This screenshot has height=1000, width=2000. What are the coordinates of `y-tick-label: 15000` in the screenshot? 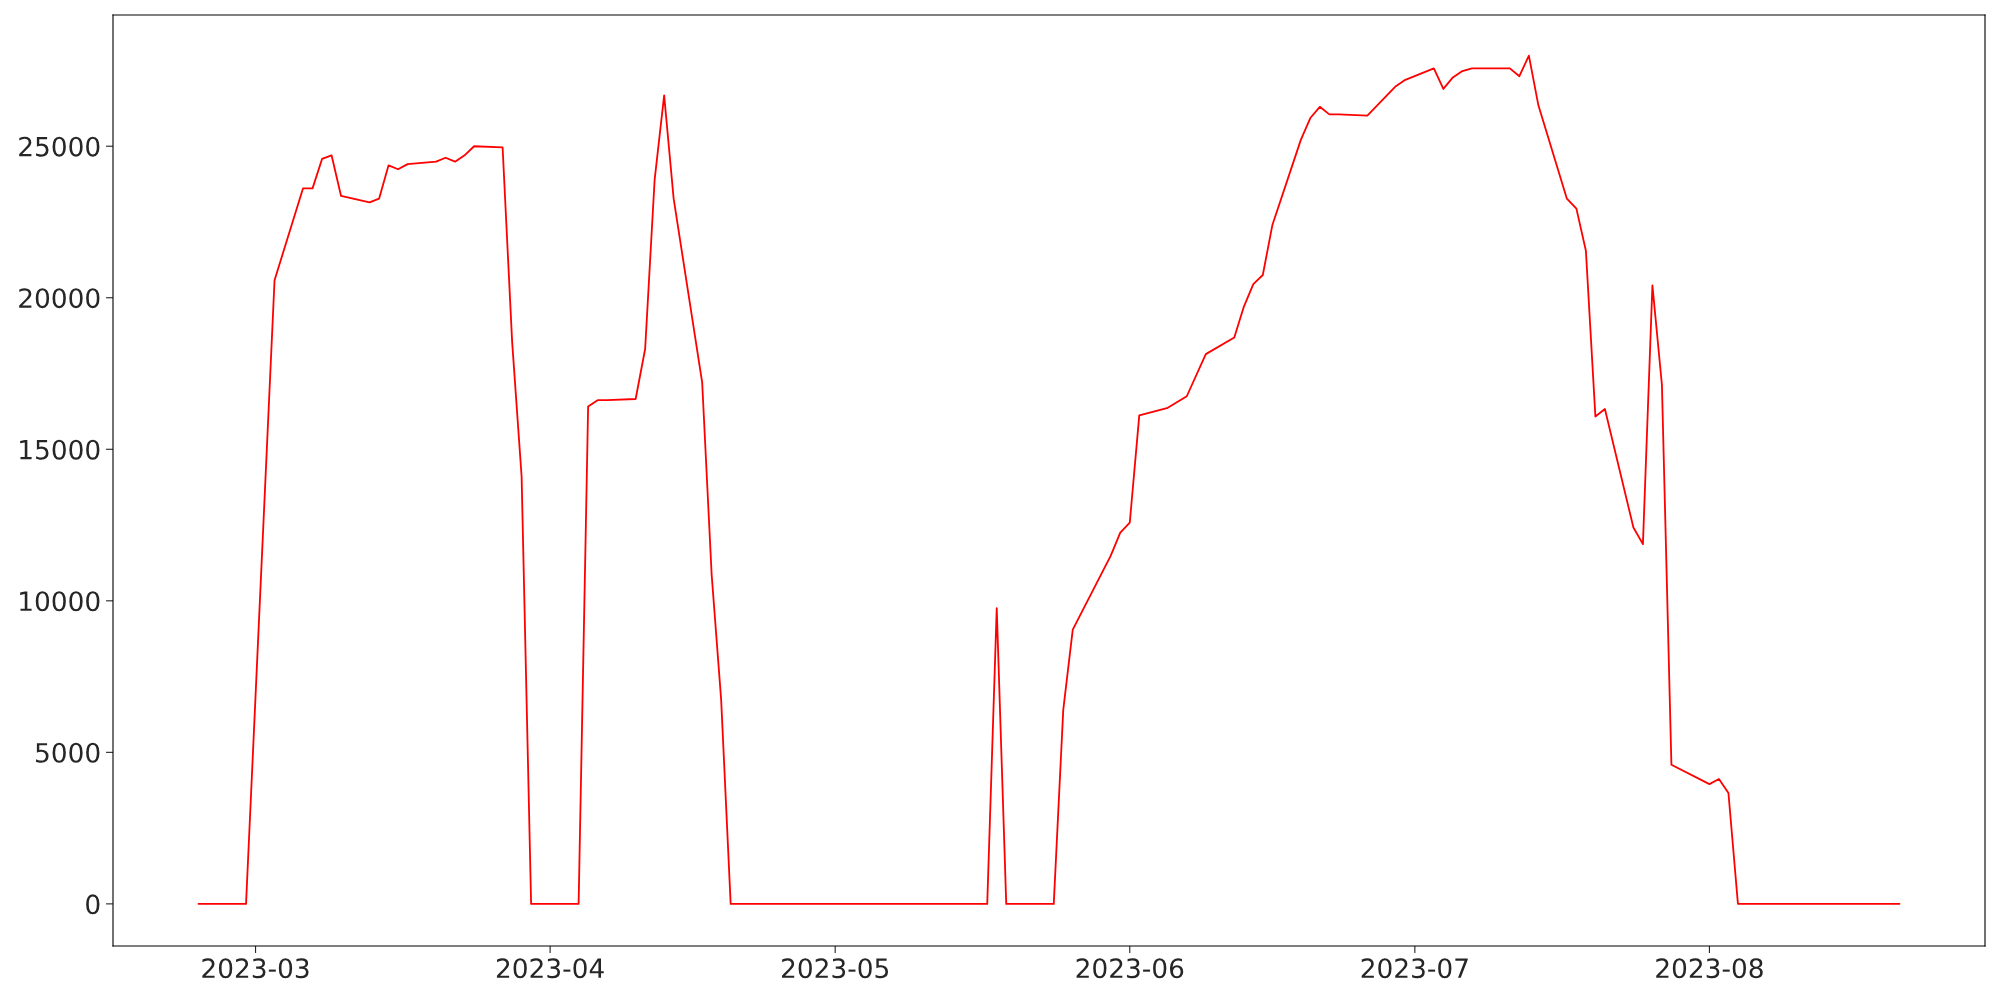 It's located at (60, 449).